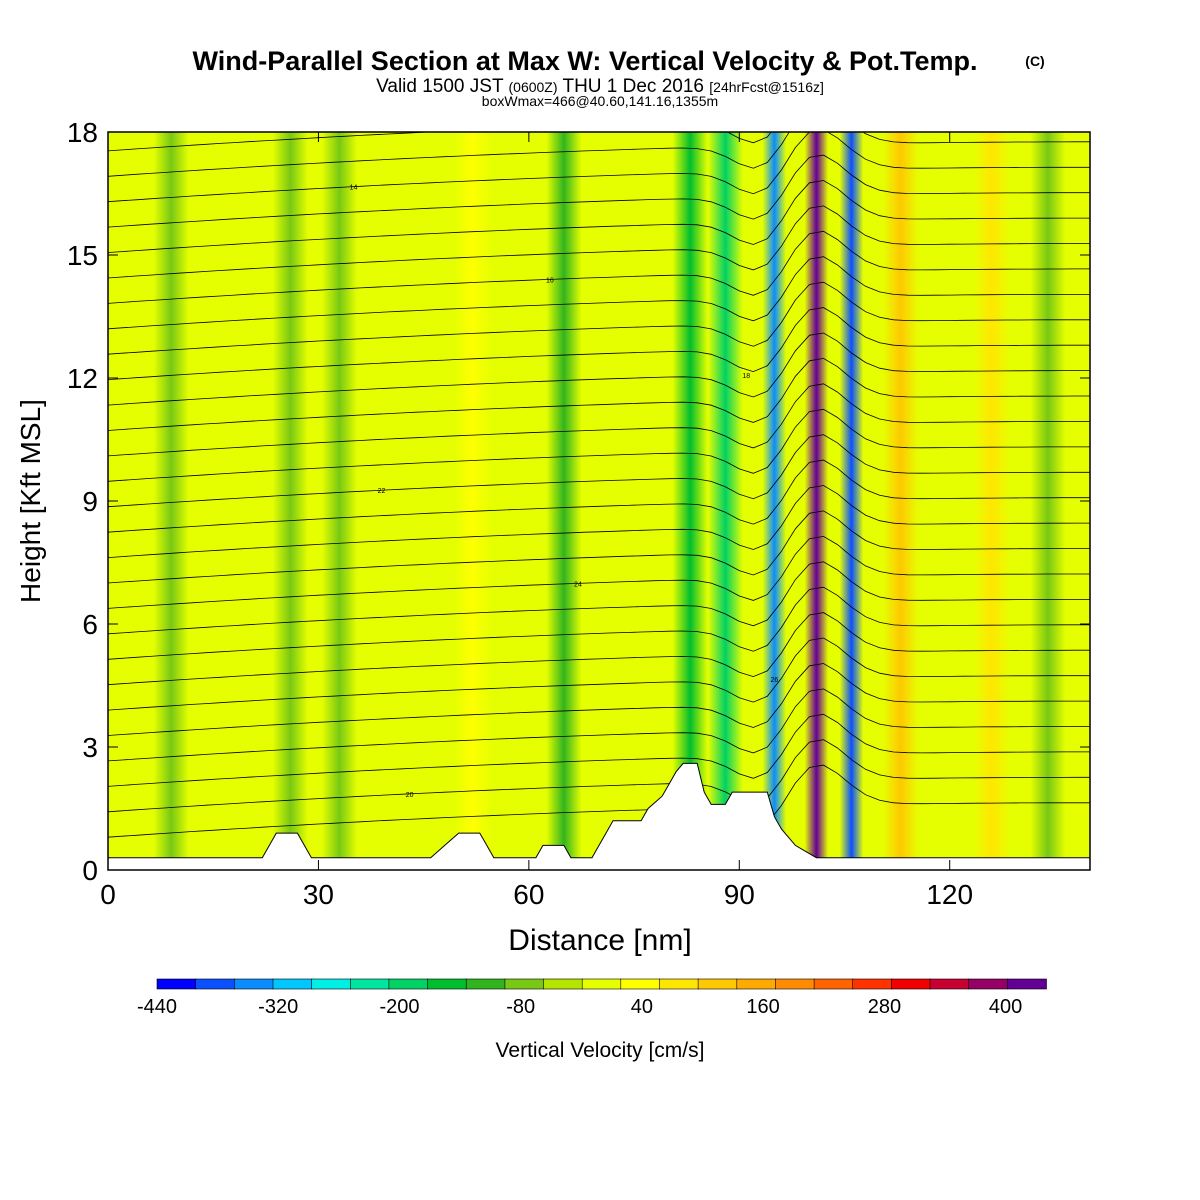  What do you see at coordinates (440, 86) in the screenshot?
I see `valid-prefix: Valid 1500 JST` at bounding box center [440, 86].